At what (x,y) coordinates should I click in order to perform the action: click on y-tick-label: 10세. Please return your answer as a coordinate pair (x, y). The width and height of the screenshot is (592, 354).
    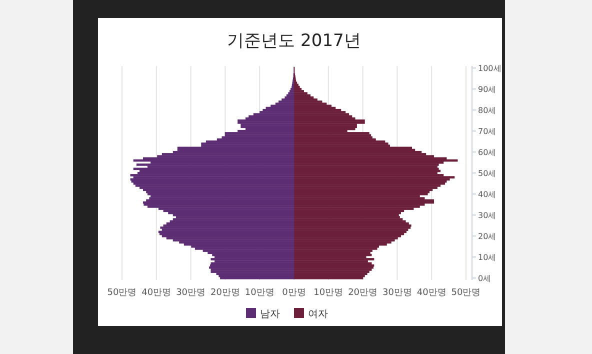
    Looking at the image, I should click on (487, 257).